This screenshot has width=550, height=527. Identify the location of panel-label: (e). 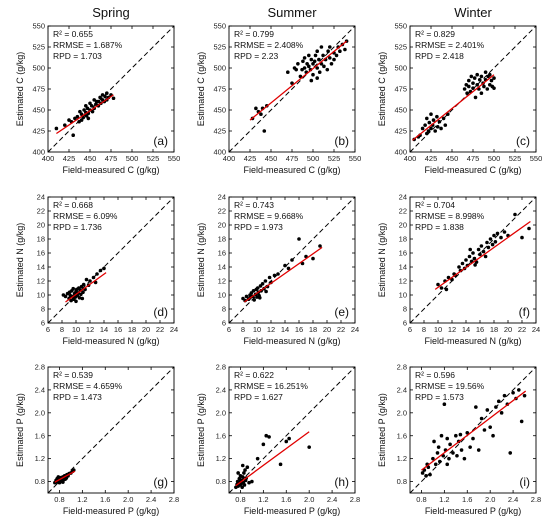
(341, 312).